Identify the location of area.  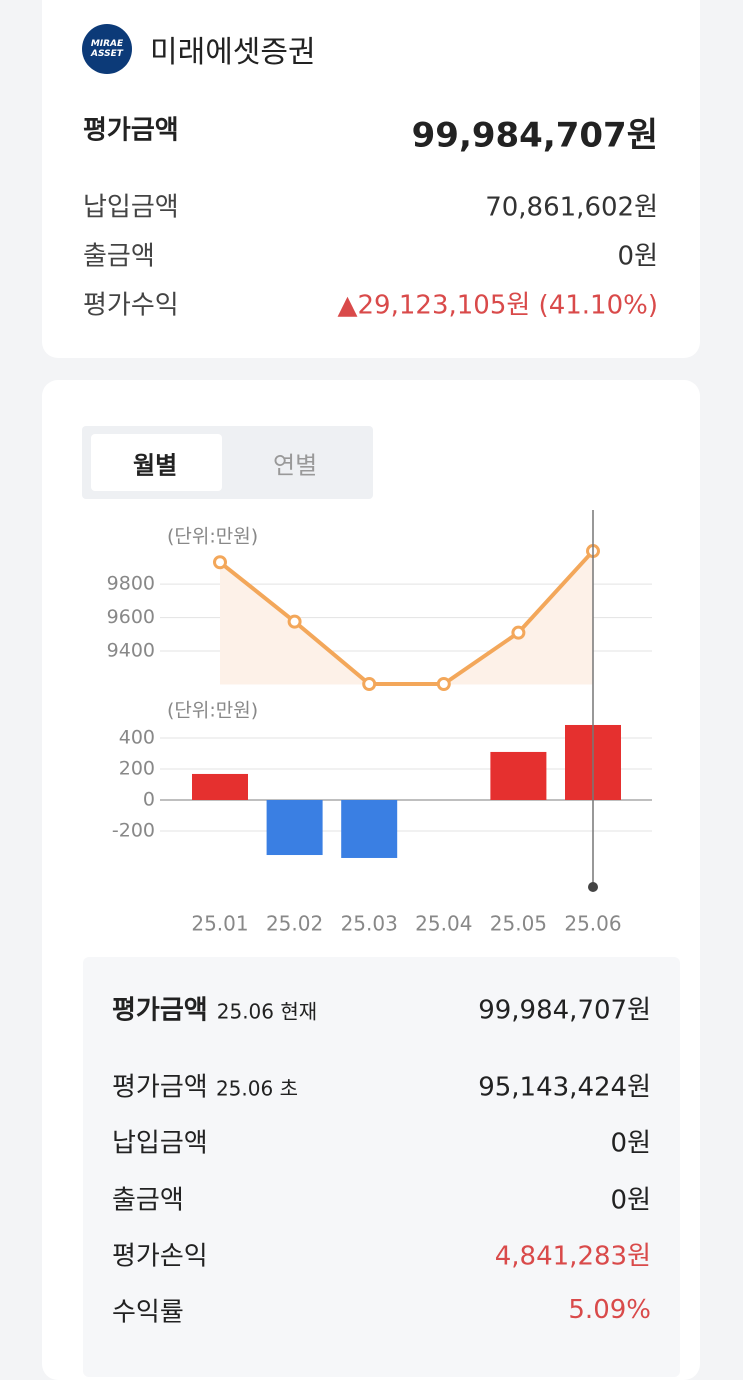
(406, 618).